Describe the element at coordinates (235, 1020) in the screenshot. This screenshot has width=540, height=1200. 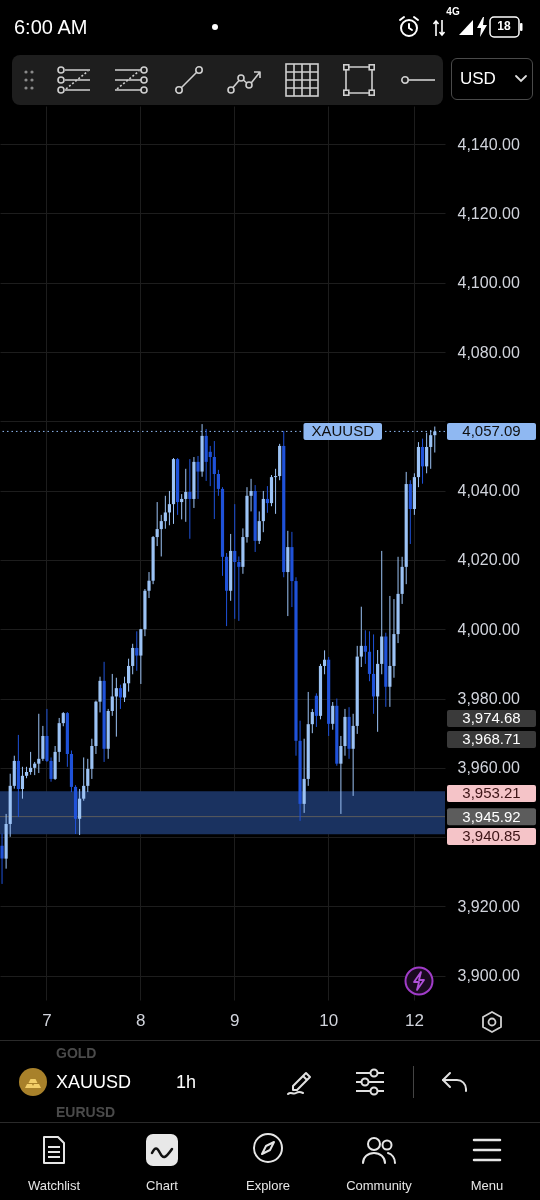
I see `x-tick-label: 9` at that location.